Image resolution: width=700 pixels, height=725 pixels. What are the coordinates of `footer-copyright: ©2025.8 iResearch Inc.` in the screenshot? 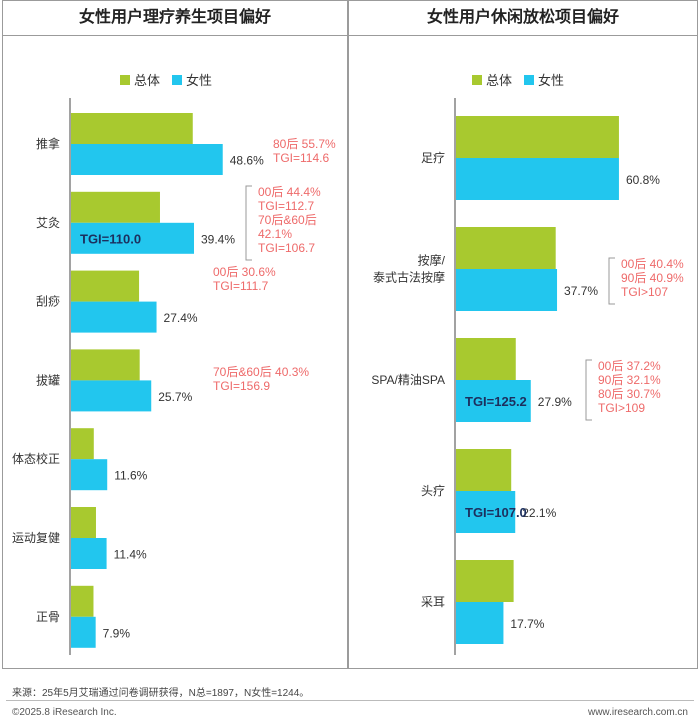 It's located at (64, 712).